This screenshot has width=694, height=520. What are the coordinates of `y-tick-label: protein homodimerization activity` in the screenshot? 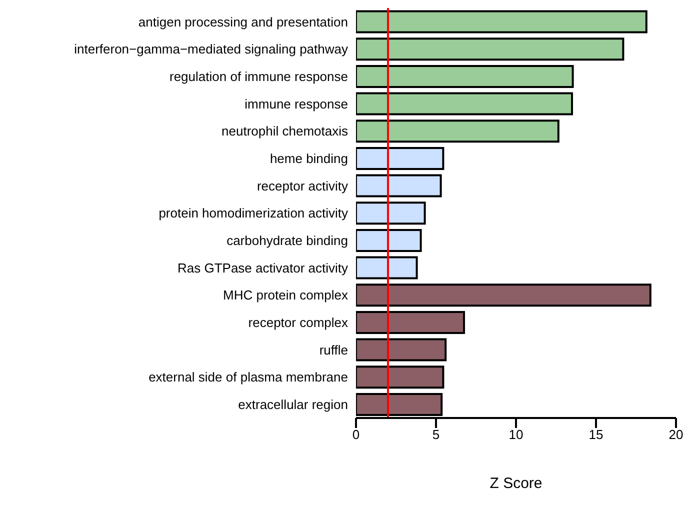 It's located at (253, 213).